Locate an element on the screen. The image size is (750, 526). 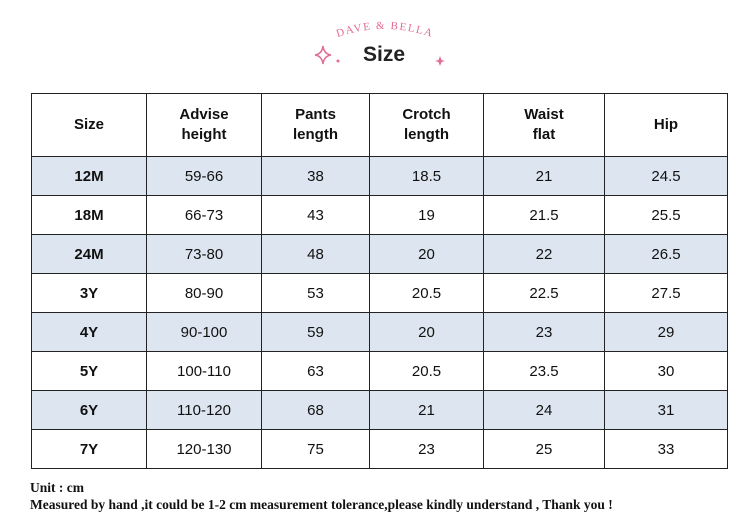
column-header: Advise height is located at coordinates (204, 125).